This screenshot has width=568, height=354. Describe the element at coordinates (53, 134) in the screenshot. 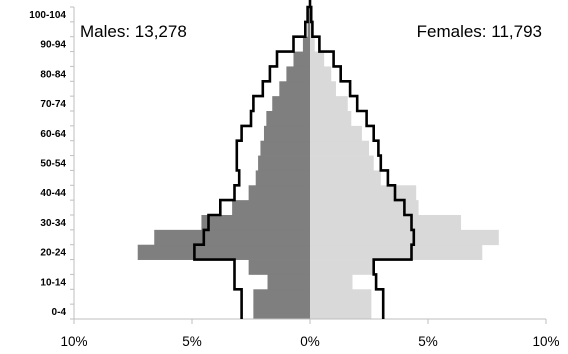

I see `y-tick-label: 60-64` at that location.